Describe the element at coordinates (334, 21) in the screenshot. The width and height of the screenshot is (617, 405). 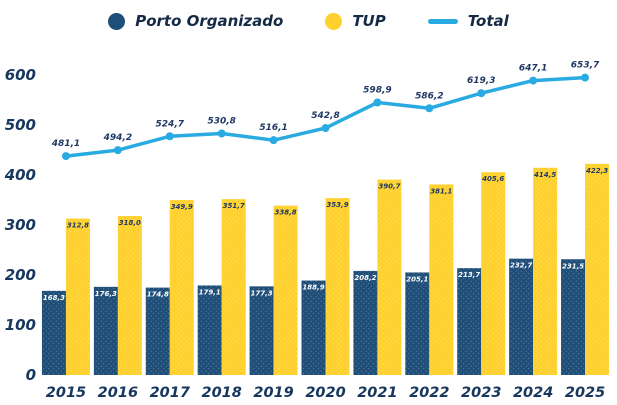
I see `tup-swatch-icon` at that location.